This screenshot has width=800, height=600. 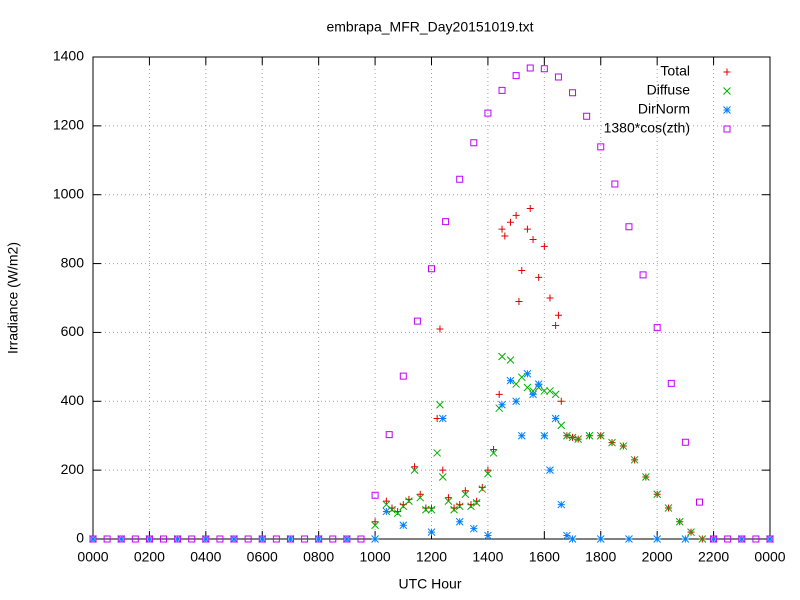 What do you see at coordinates (769, 557) in the screenshot?
I see `x-tick-label: 0000` at bounding box center [769, 557].